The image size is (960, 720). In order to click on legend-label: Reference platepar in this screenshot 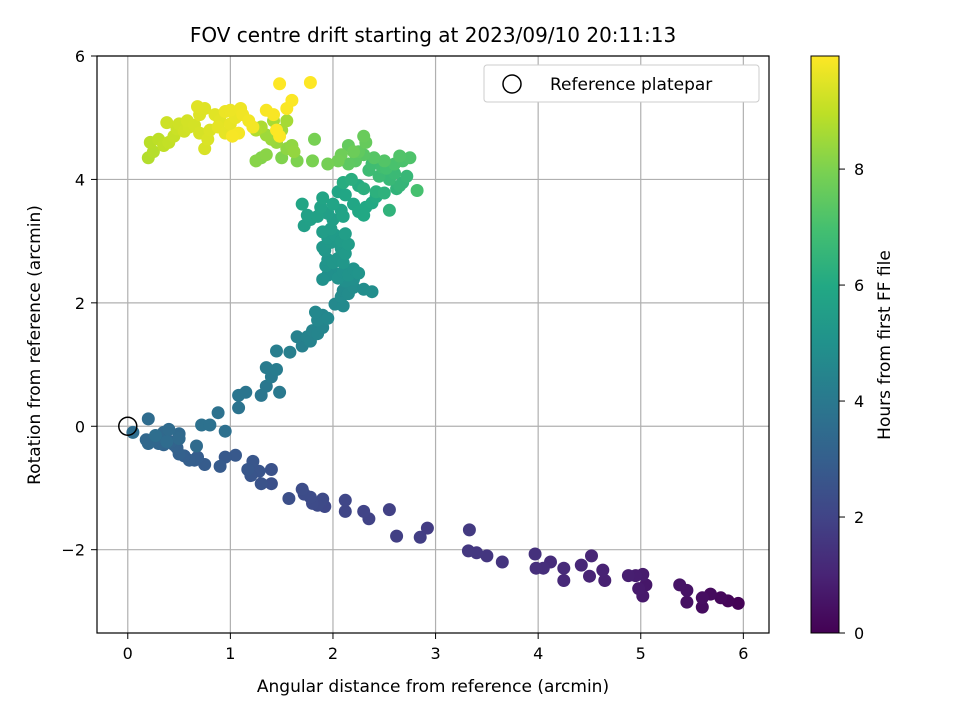, I will do `click(631, 85)`.